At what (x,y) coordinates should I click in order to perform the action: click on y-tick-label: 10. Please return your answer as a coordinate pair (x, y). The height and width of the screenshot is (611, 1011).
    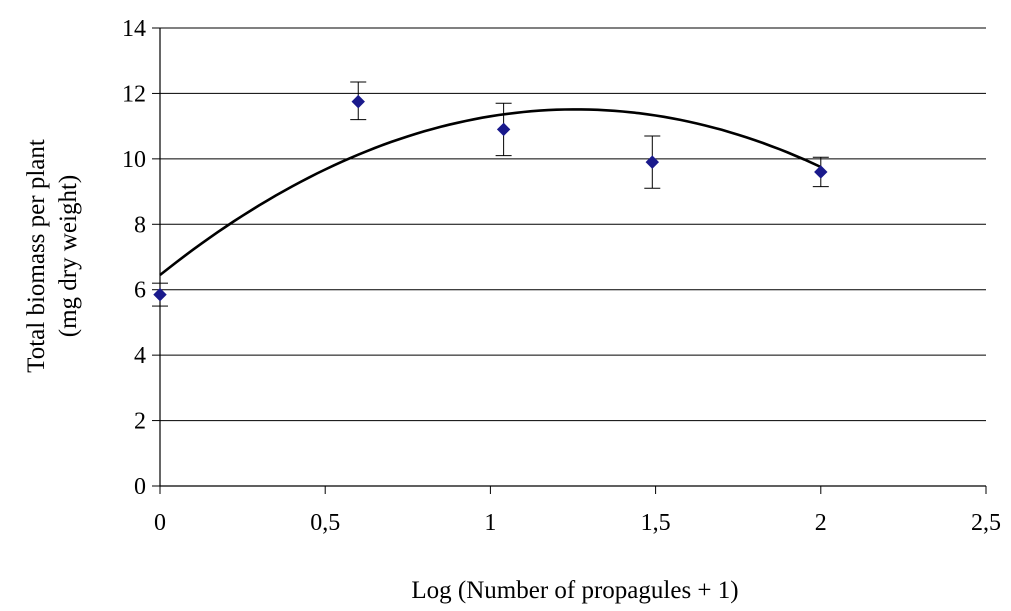
    Looking at the image, I should click on (134, 160).